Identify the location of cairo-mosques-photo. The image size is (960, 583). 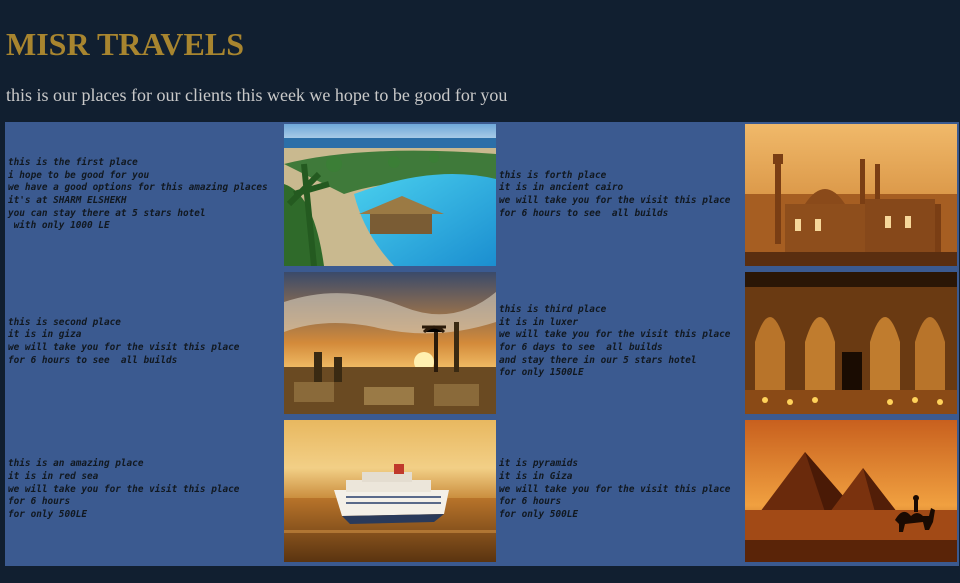
(851, 195).